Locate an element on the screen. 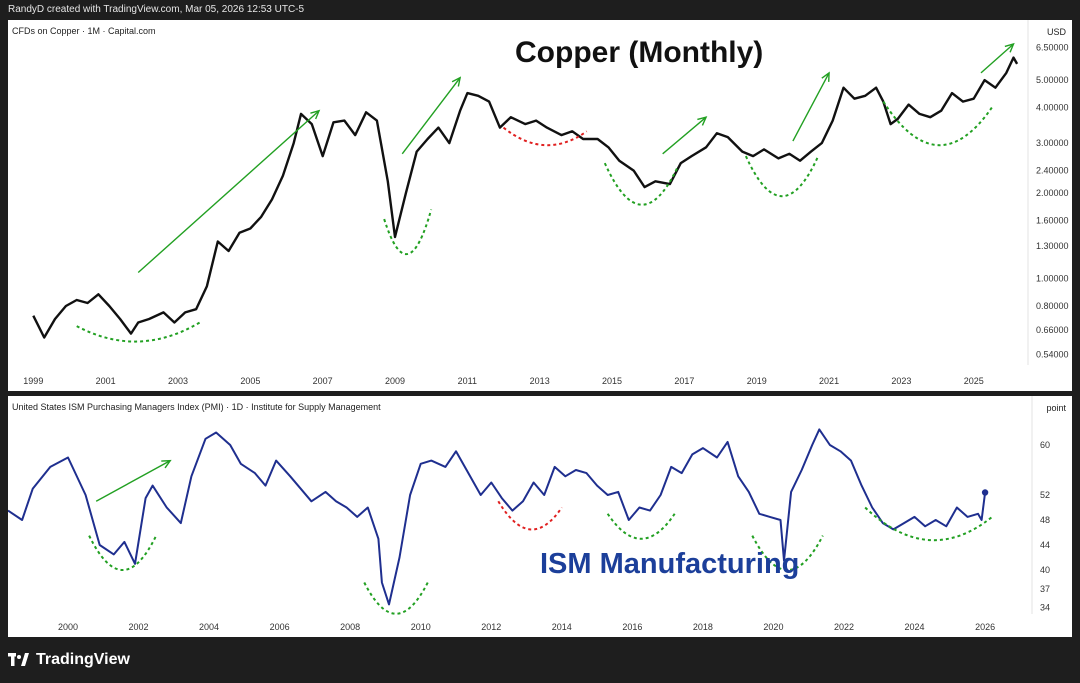  ism-x-tick-label: 2000 is located at coordinates (68, 627).